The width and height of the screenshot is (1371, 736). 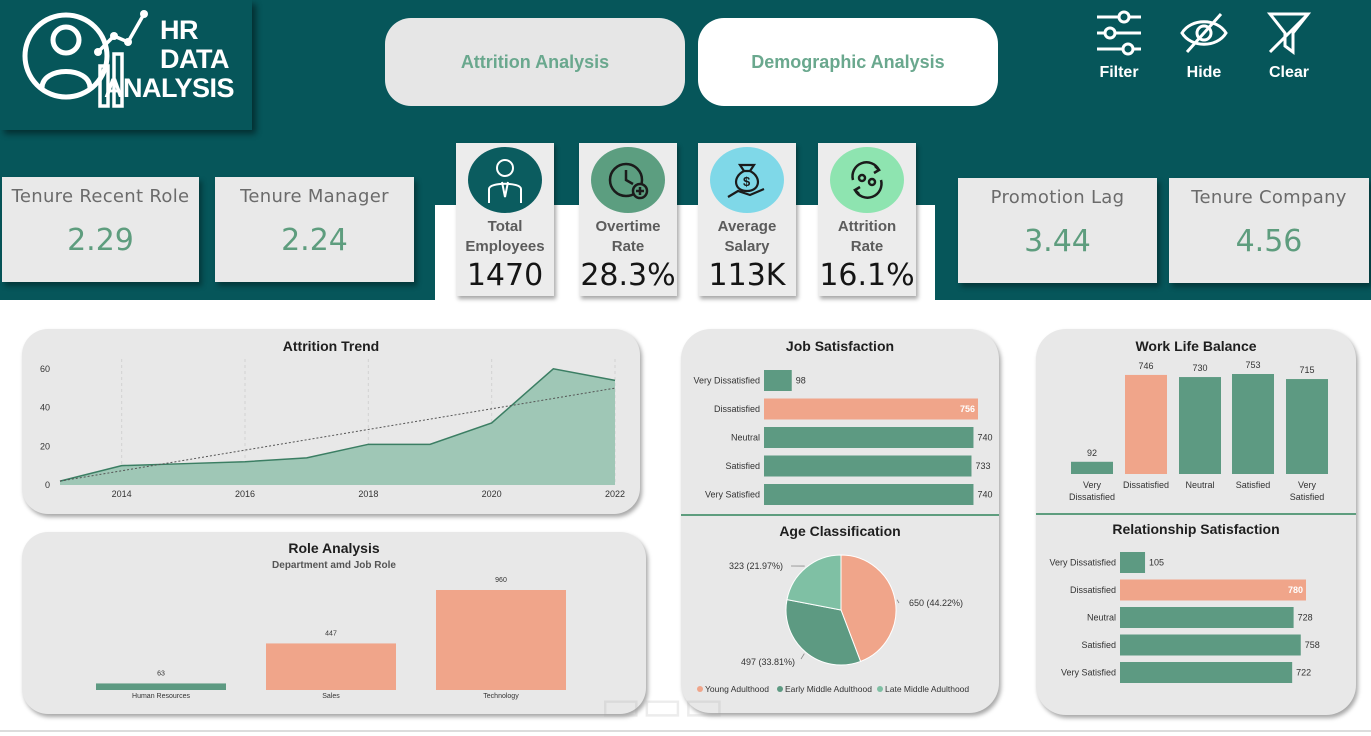 I want to click on logo: HR DATA ANALYSIS, so click(x=126, y=65).